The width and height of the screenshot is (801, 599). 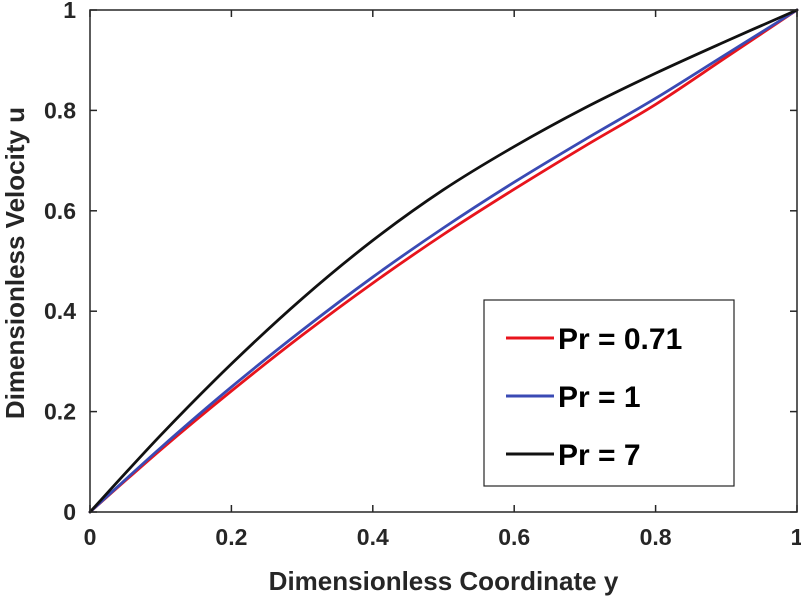 What do you see at coordinates (620, 339) in the screenshot?
I see `legend-label-pr-0-71: Pr = 0.71` at bounding box center [620, 339].